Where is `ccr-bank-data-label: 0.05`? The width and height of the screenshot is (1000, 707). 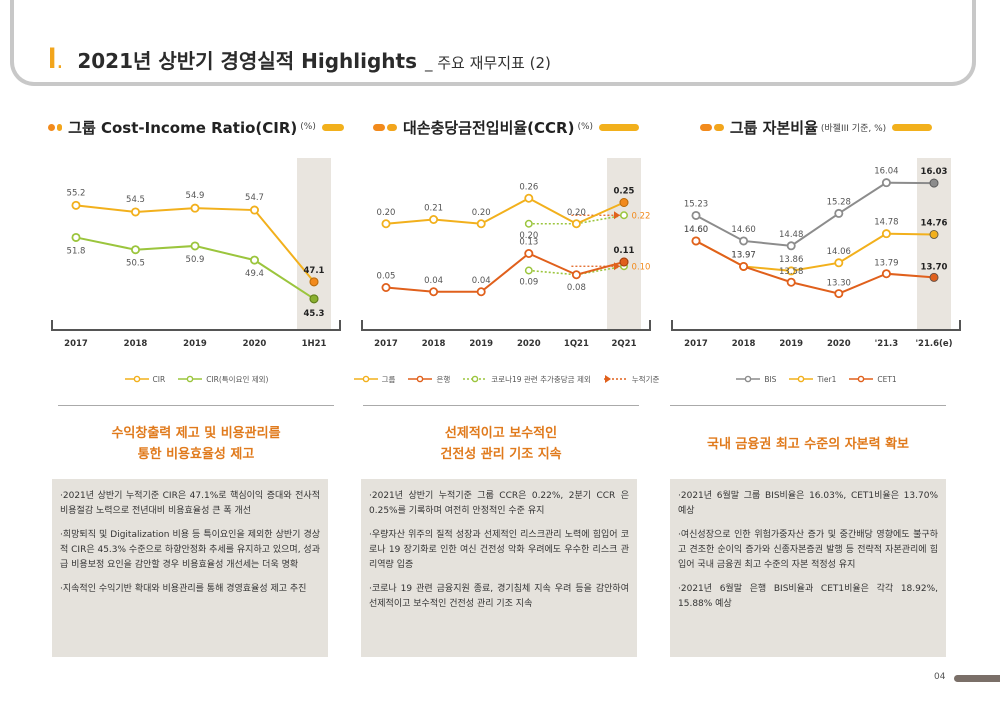
ccr-bank-data-label: 0.05 is located at coordinates (386, 277).